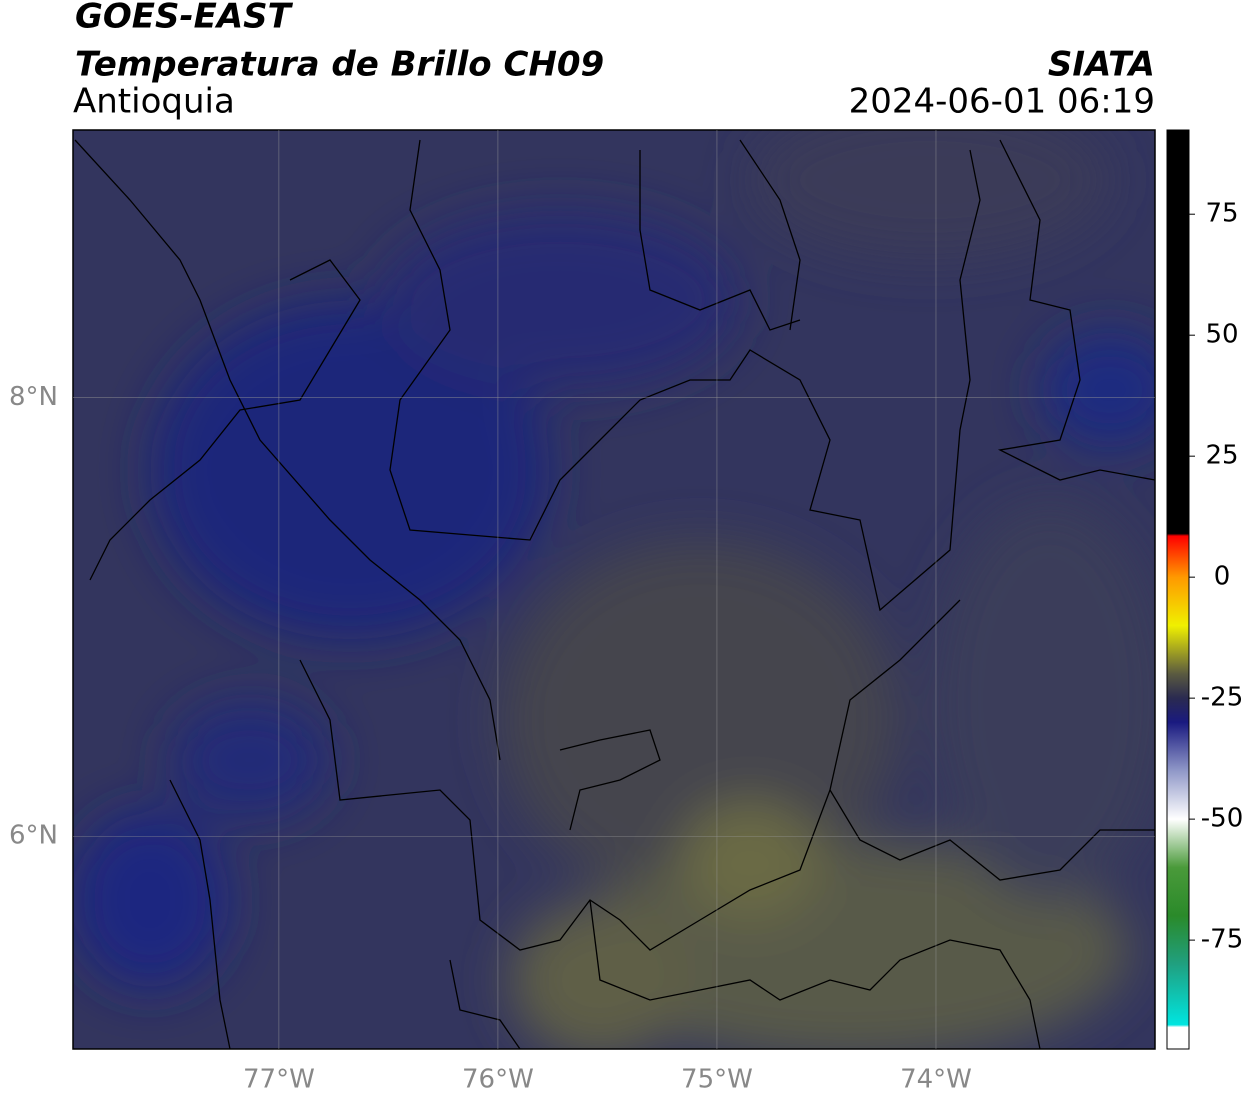  Describe the element at coordinates (498, 1080) in the screenshot. I see `x-tick-label: 76°W` at that location.